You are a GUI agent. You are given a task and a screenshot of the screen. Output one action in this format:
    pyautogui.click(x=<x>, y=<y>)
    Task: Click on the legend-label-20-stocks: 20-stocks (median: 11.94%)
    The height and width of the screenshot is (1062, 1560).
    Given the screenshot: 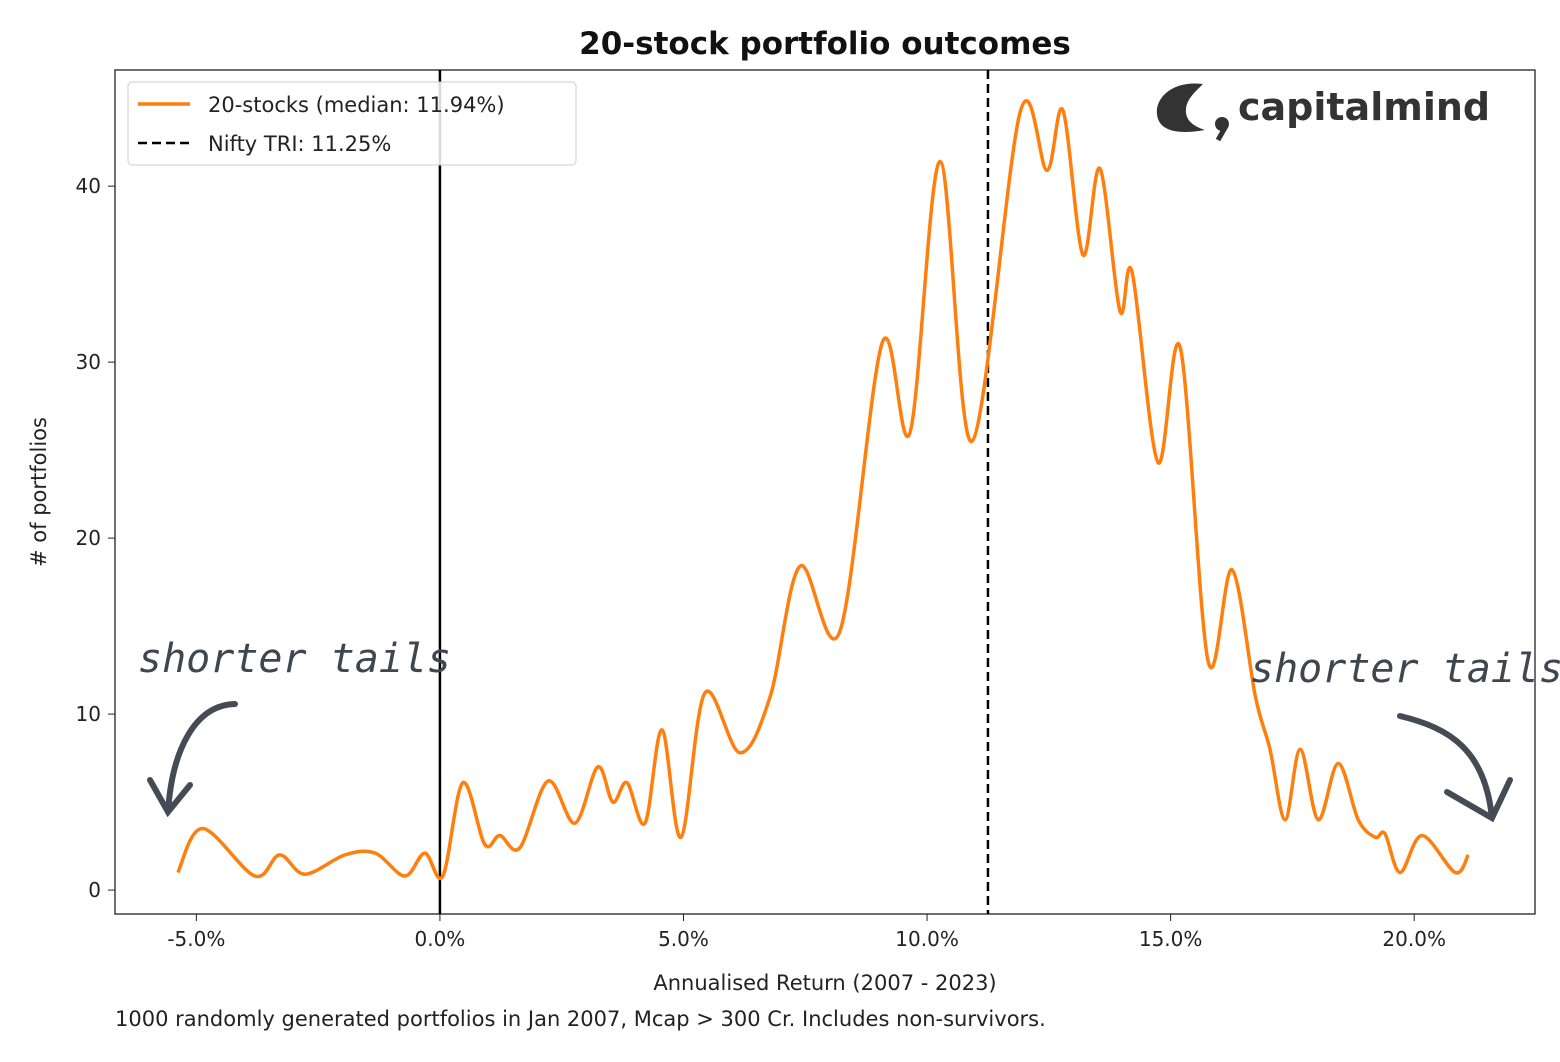 What is the action you would take?
    pyautogui.click(x=356, y=105)
    